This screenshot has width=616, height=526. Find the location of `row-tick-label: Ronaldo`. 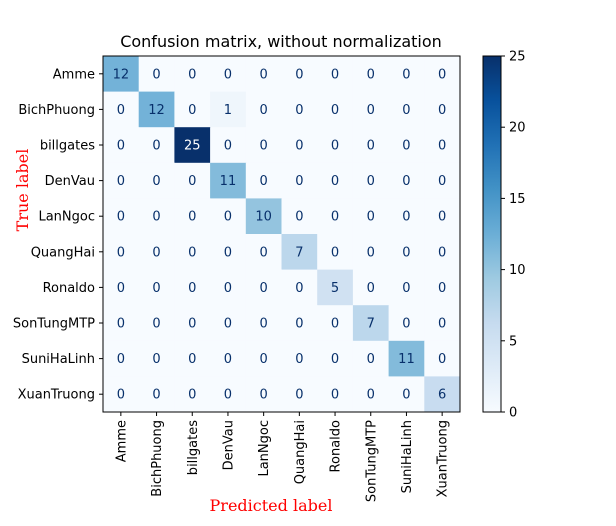

row-tick-label: Ronaldo is located at coordinates (69, 288).